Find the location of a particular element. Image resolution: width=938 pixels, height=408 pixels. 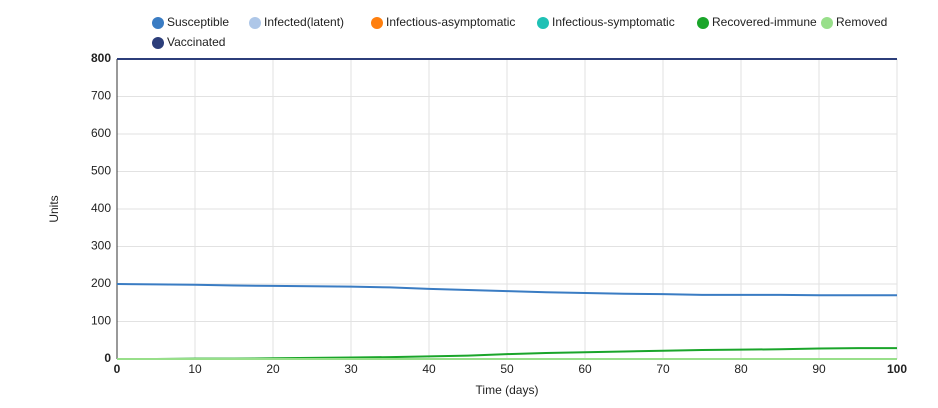

y-tick-label: 400 is located at coordinates (101, 208).